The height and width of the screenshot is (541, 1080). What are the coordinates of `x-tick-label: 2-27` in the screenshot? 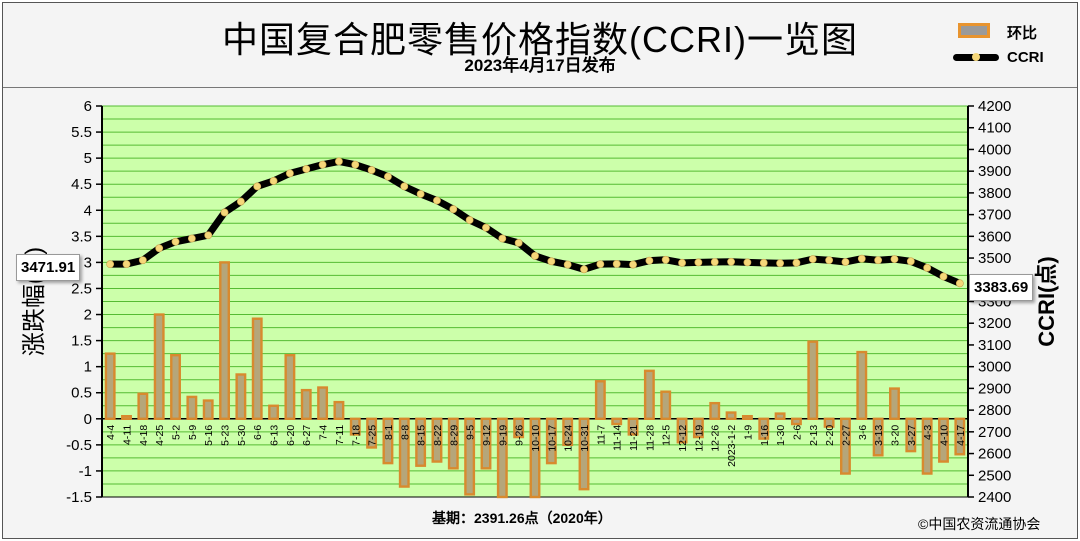 It's located at (846, 435).